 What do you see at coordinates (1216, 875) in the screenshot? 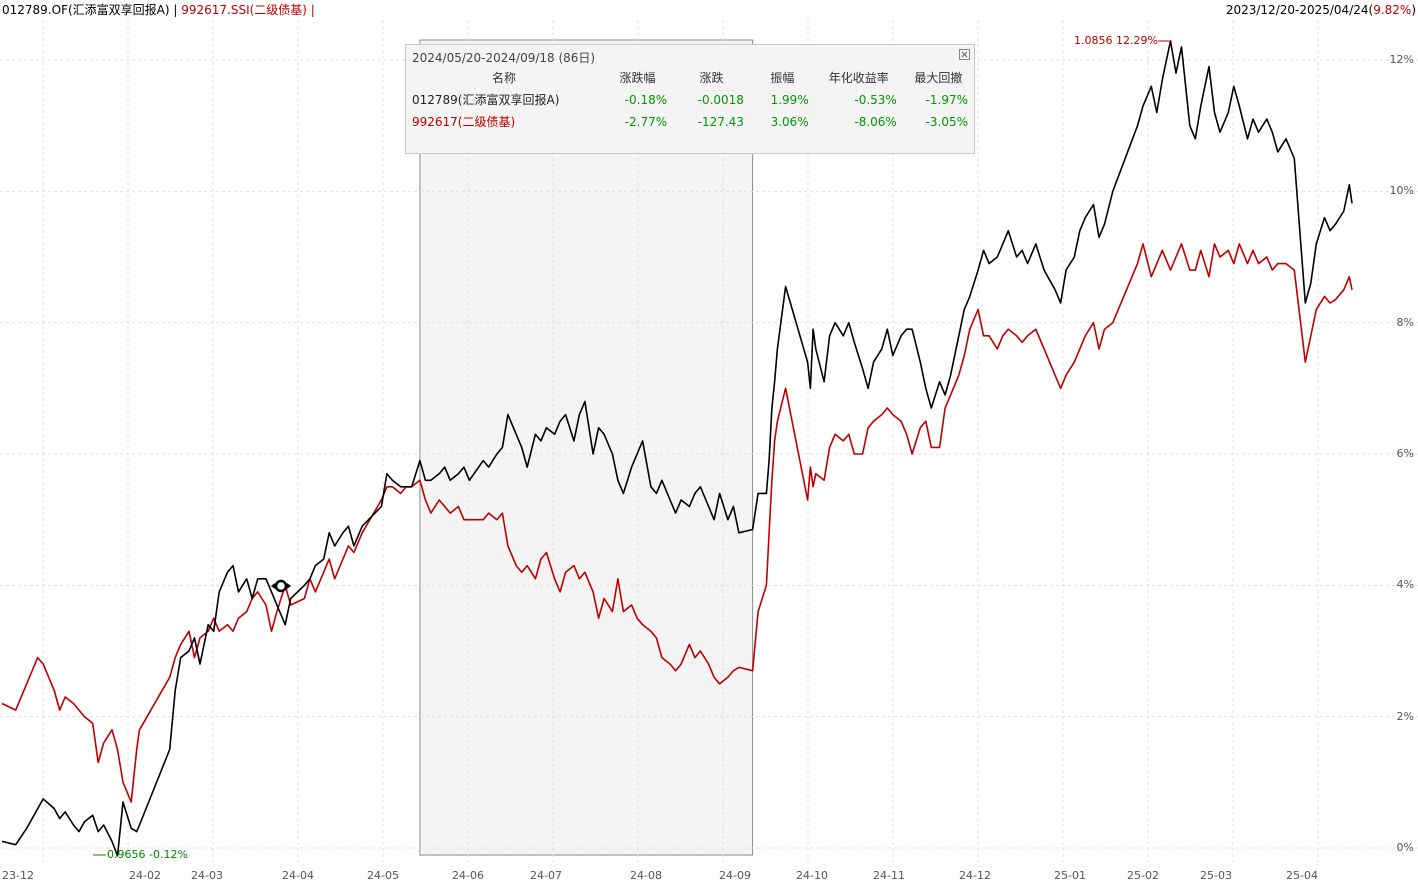
I see `x-tick-label: 25-03` at bounding box center [1216, 875].